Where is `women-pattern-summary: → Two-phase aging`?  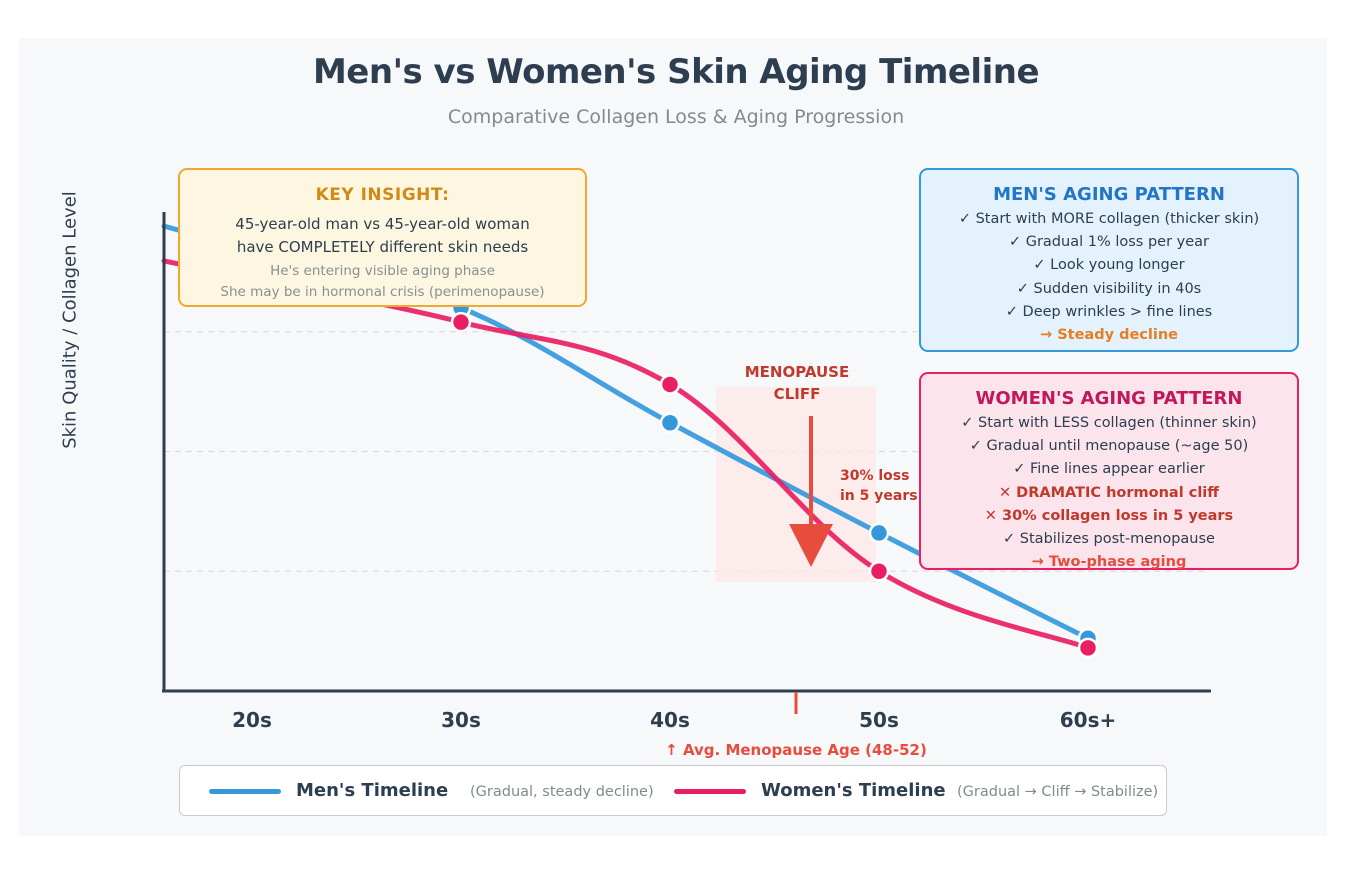
women-pattern-summary: → Two-phase aging is located at coordinates (1109, 562).